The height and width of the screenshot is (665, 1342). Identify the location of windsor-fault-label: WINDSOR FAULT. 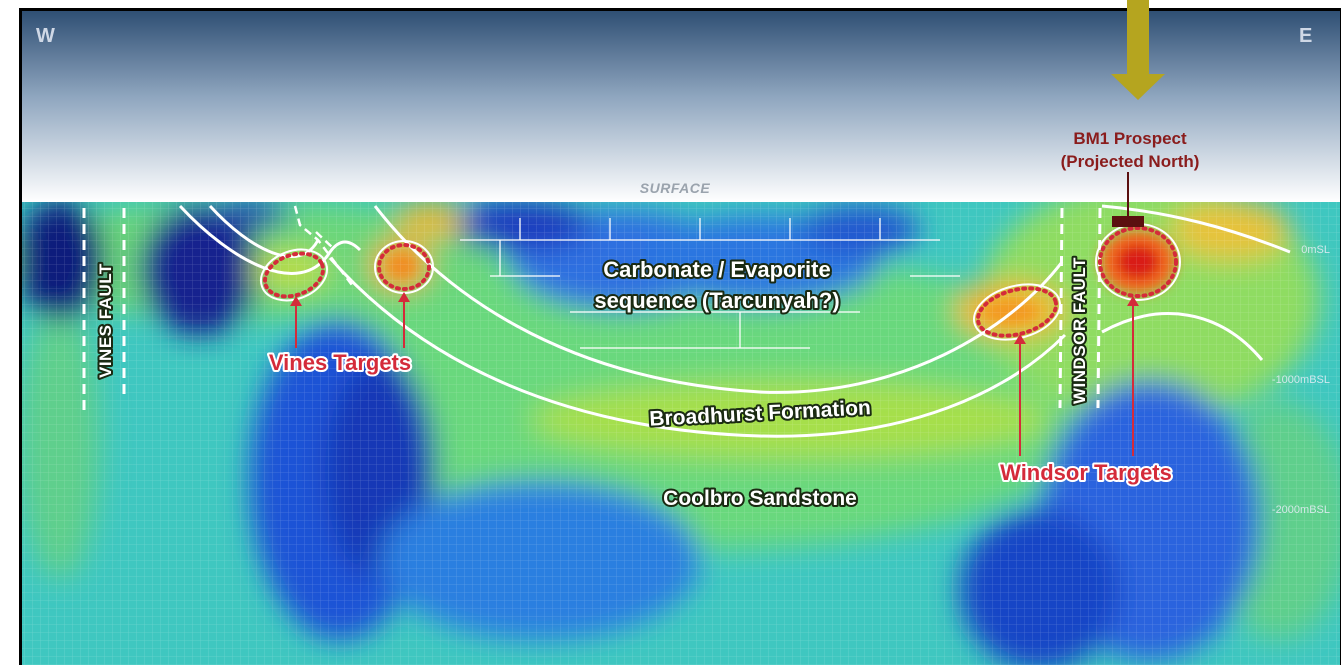
(1079, 330).